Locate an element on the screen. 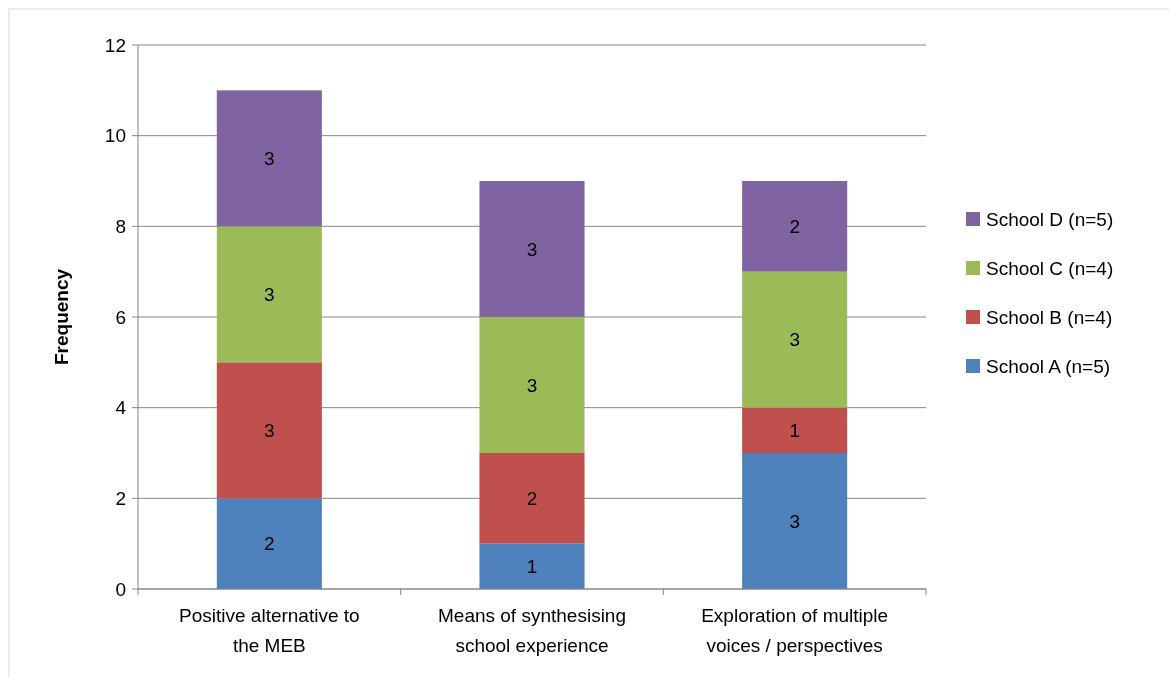  legend-label: School A (n=5) is located at coordinates (1048, 366).